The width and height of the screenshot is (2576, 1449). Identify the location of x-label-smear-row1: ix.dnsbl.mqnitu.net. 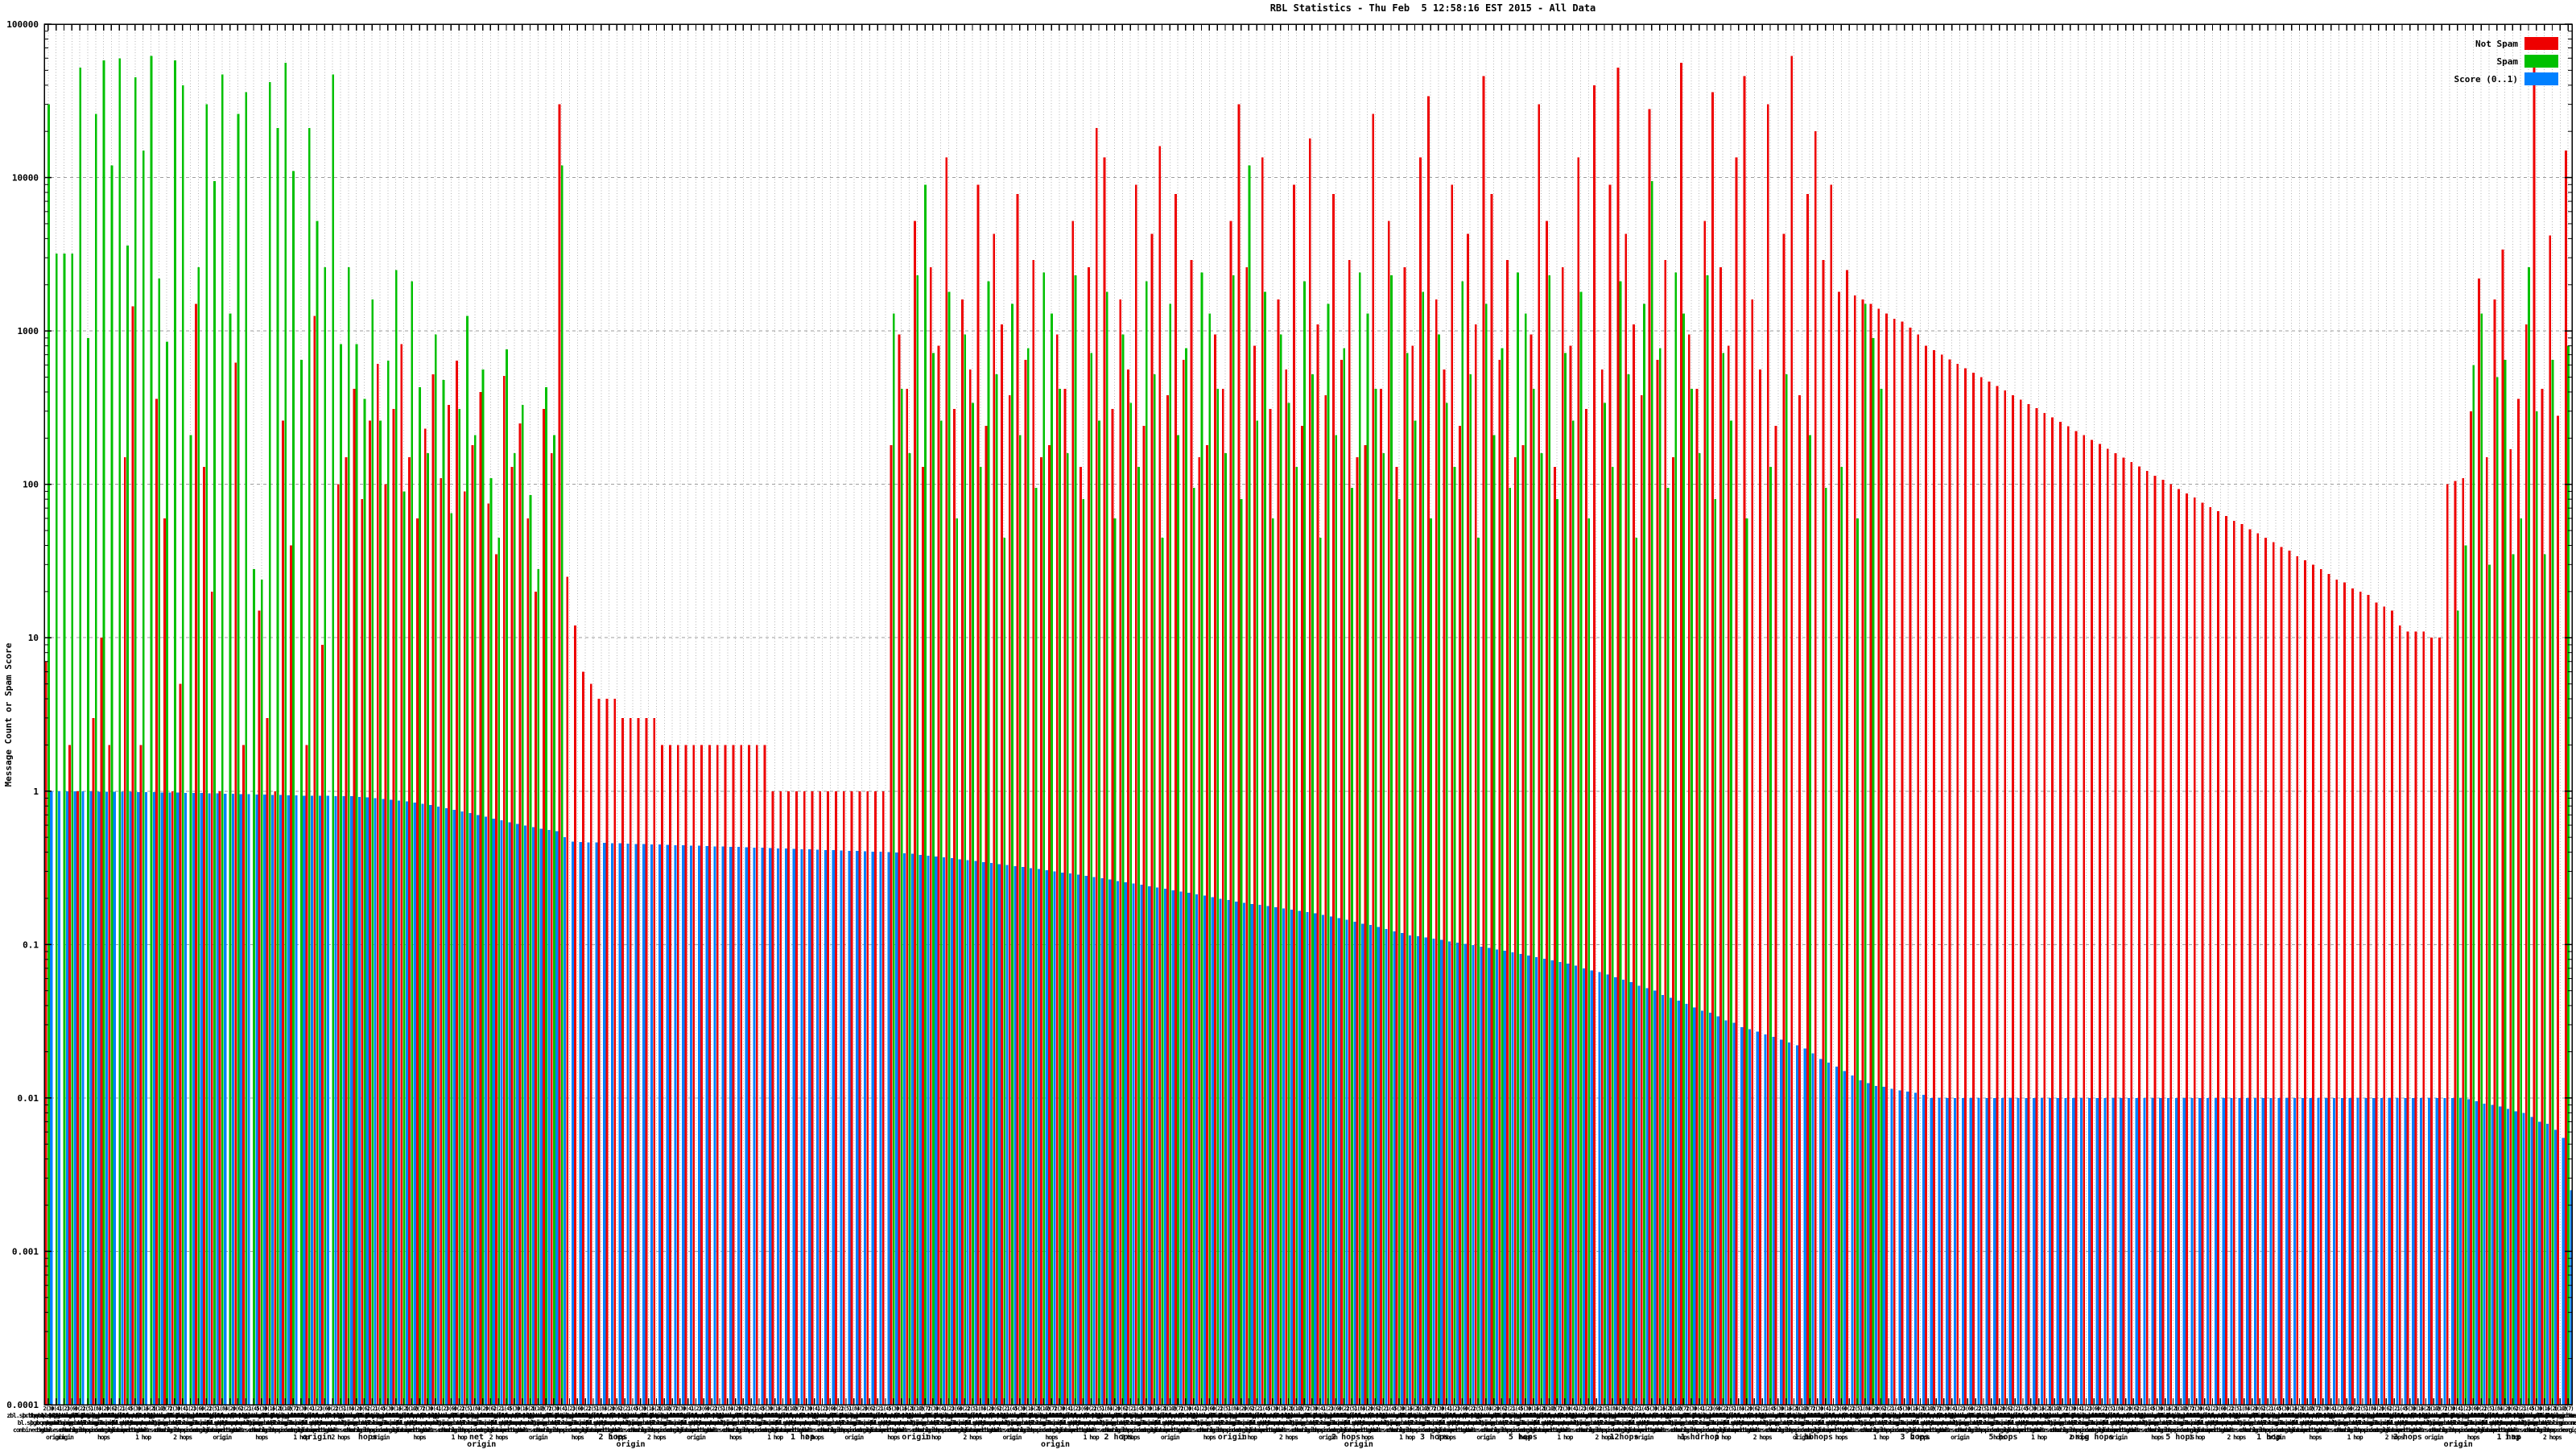
(1439, 1415).